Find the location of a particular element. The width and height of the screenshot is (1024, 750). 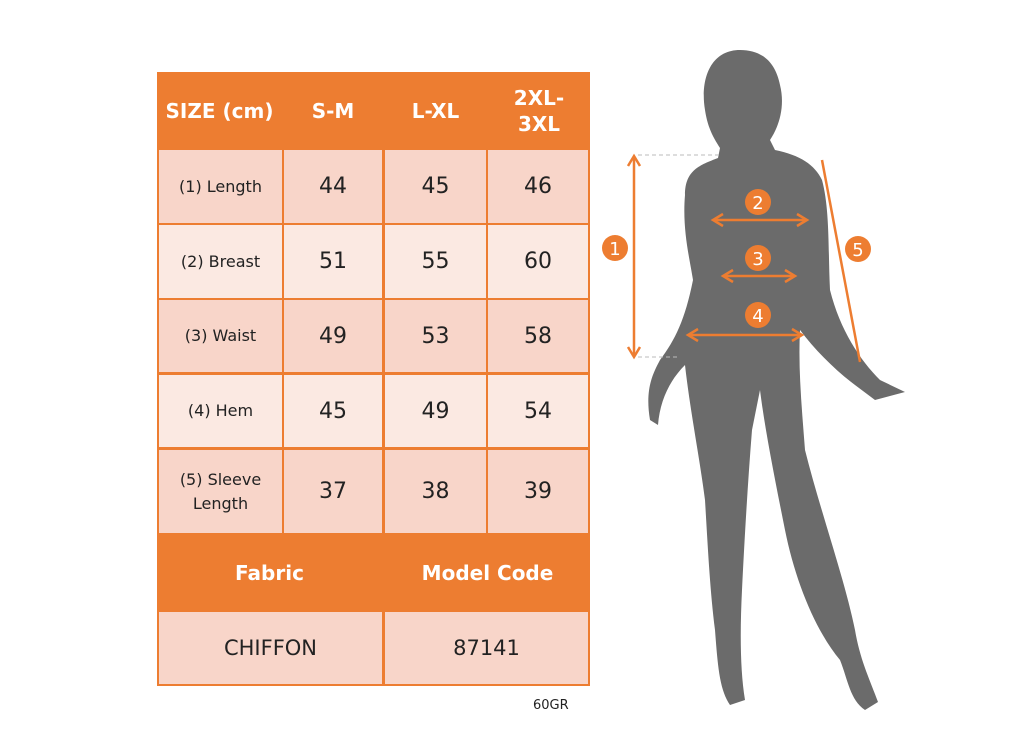

size-value: 60 is located at coordinates (538, 261).